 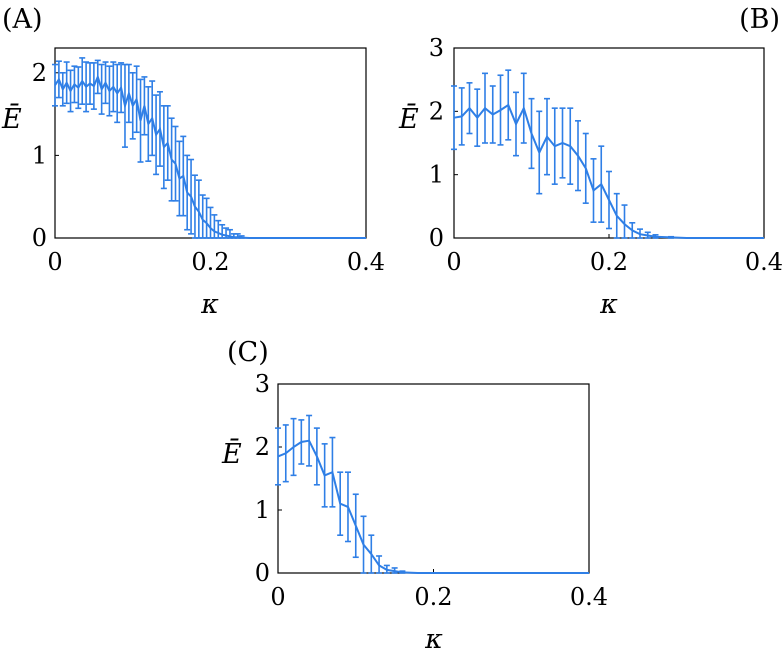 What do you see at coordinates (39, 155) in the screenshot?
I see `y-tick-label-a-1: 1` at bounding box center [39, 155].